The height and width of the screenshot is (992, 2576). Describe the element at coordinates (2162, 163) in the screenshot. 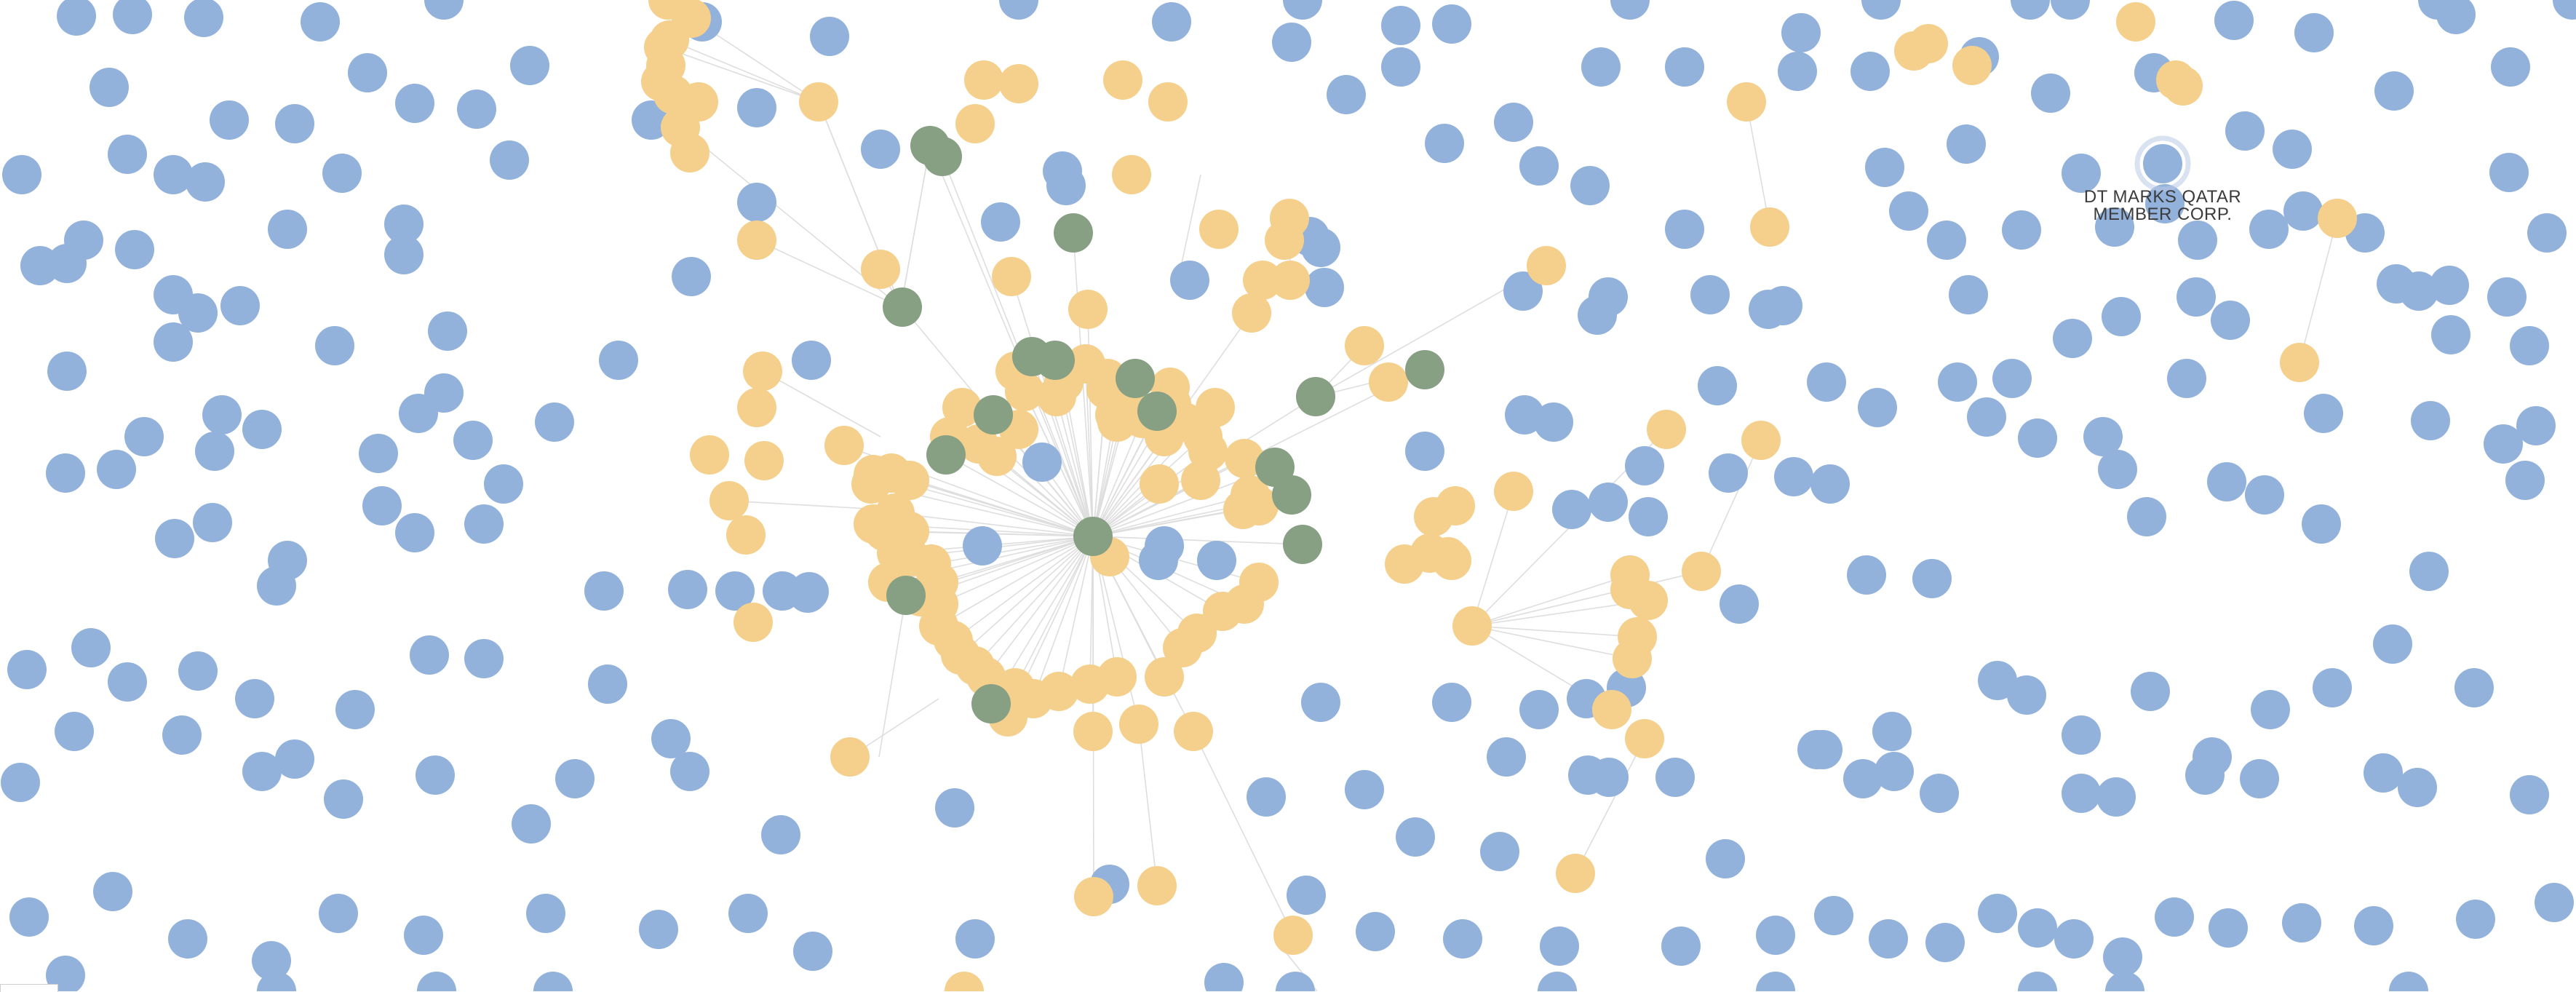

I see `hovered-node` at that location.